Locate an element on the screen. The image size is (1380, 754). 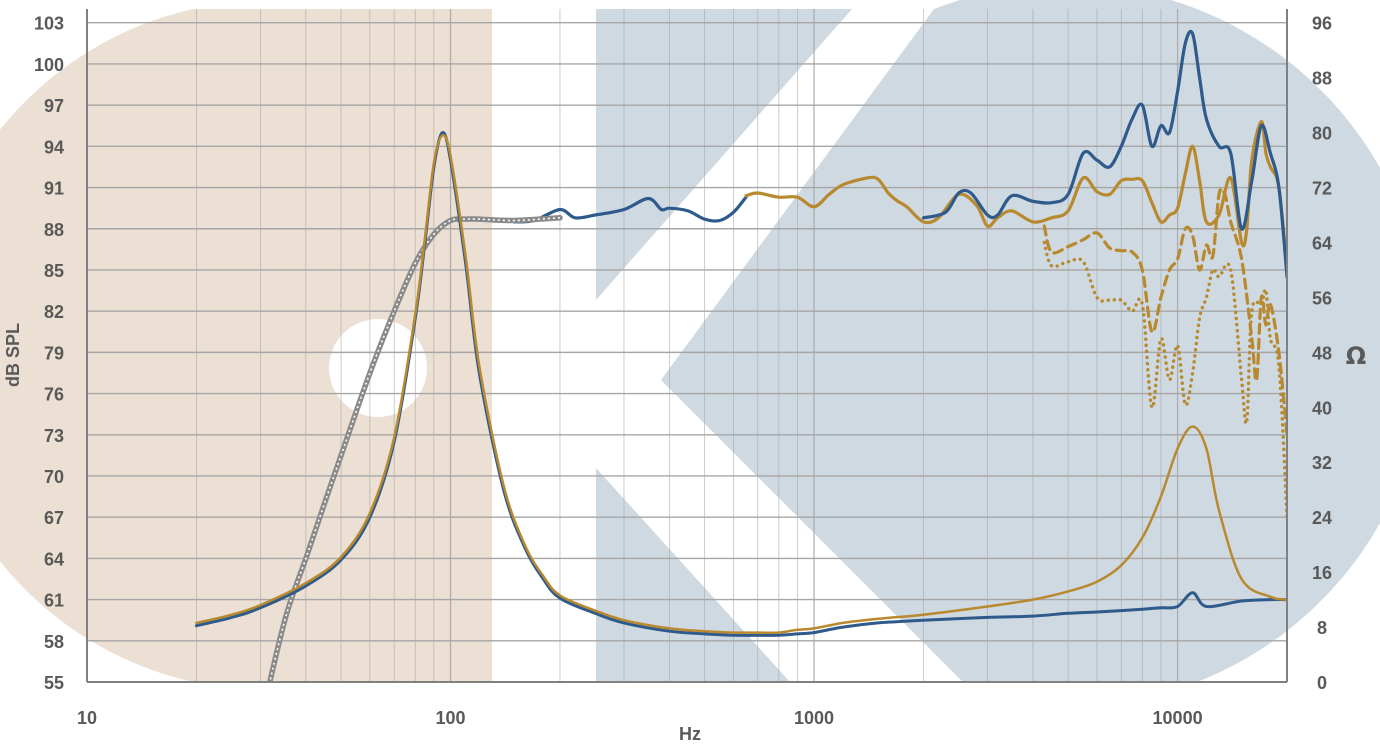
y-tick-label: 70 is located at coordinates (54, 477).